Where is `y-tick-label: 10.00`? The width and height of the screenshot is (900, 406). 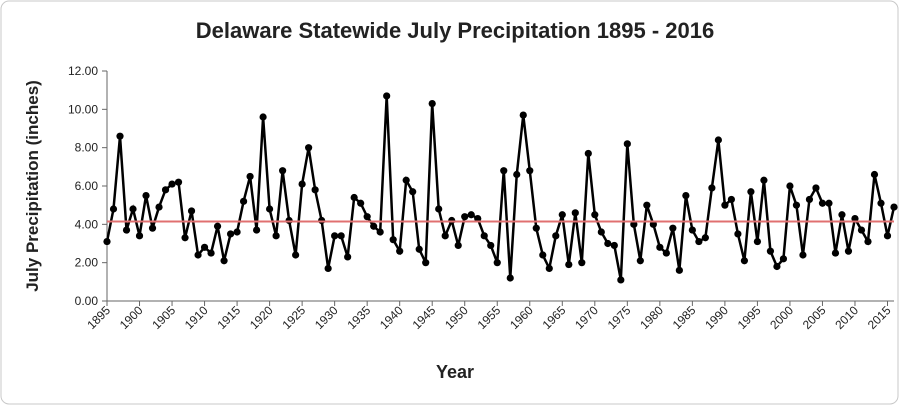 y-tick-label: 10.00 is located at coordinates (83, 109).